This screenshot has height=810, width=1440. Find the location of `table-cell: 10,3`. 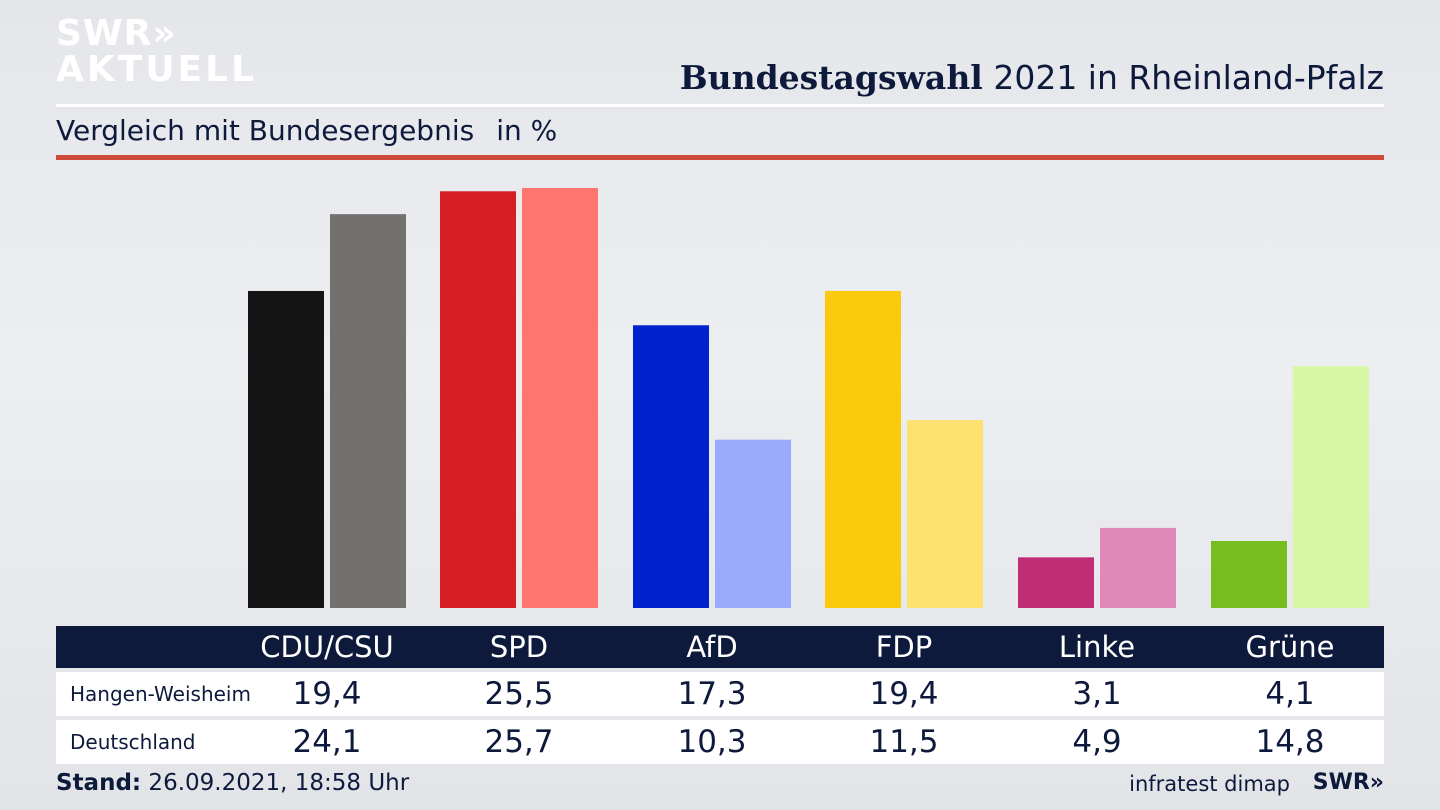

table-cell: 10,3 is located at coordinates (712, 742).